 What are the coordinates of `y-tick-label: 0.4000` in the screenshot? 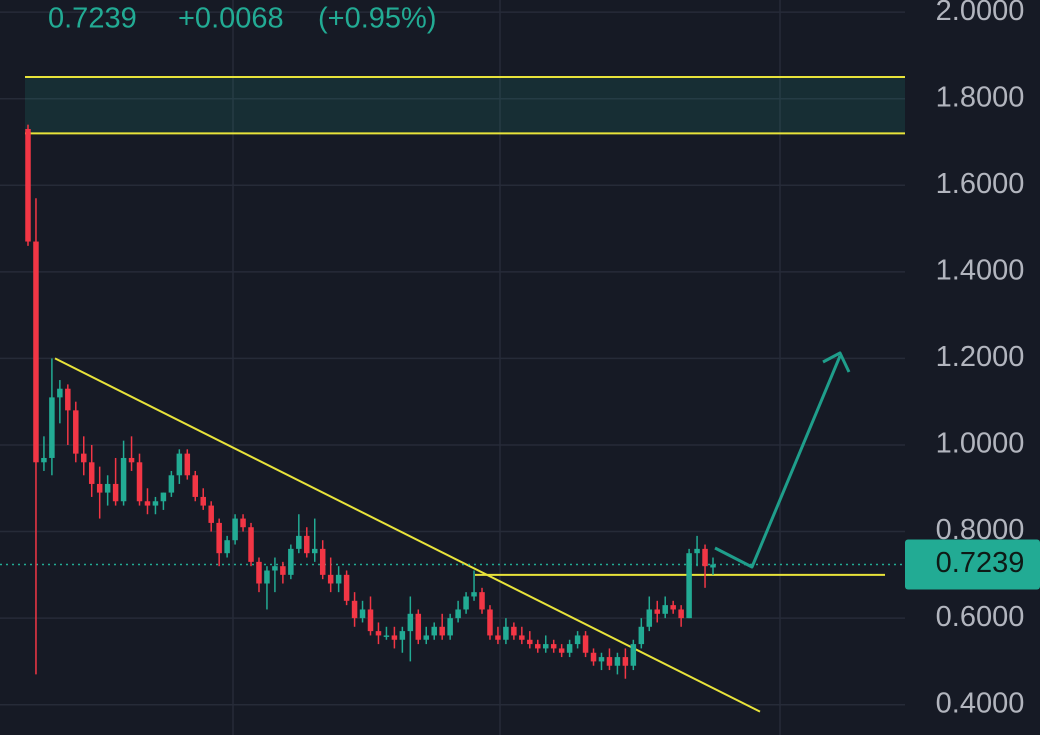 It's located at (980, 703).